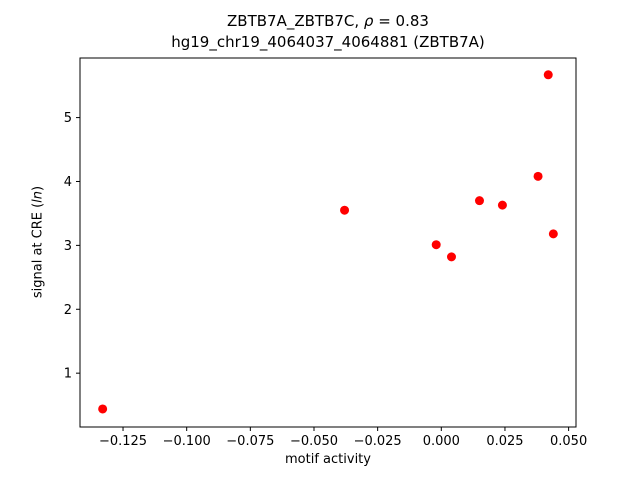  I want to click on title-text: ZBTB7A_ZBTB7C,, so click(295, 21).